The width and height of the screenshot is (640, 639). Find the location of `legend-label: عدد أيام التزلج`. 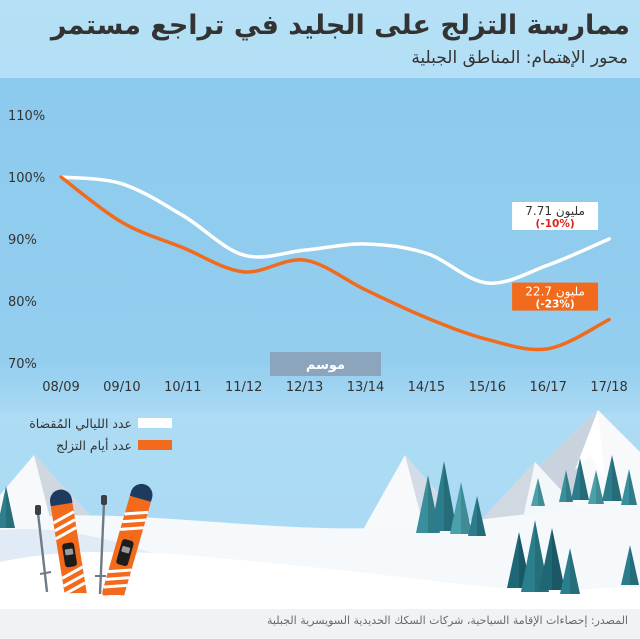

legend-label: عدد أيام التزلج is located at coordinates (94, 445).